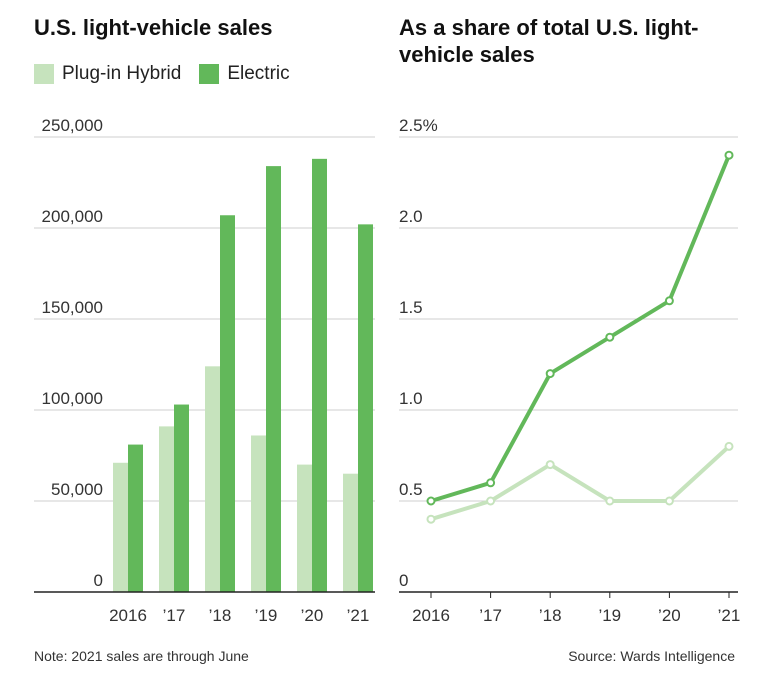 This screenshot has width=777, height=675. I want to click on line-y-tick-label: 0, so click(403, 580).